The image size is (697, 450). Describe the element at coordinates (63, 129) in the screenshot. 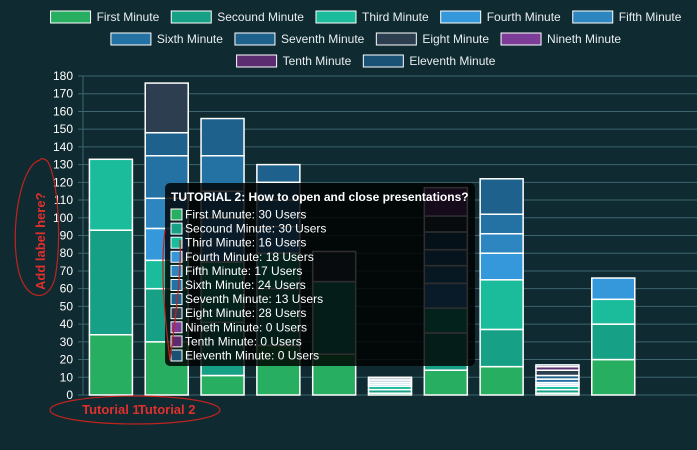

I see `y-tick-label: 150` at that location.